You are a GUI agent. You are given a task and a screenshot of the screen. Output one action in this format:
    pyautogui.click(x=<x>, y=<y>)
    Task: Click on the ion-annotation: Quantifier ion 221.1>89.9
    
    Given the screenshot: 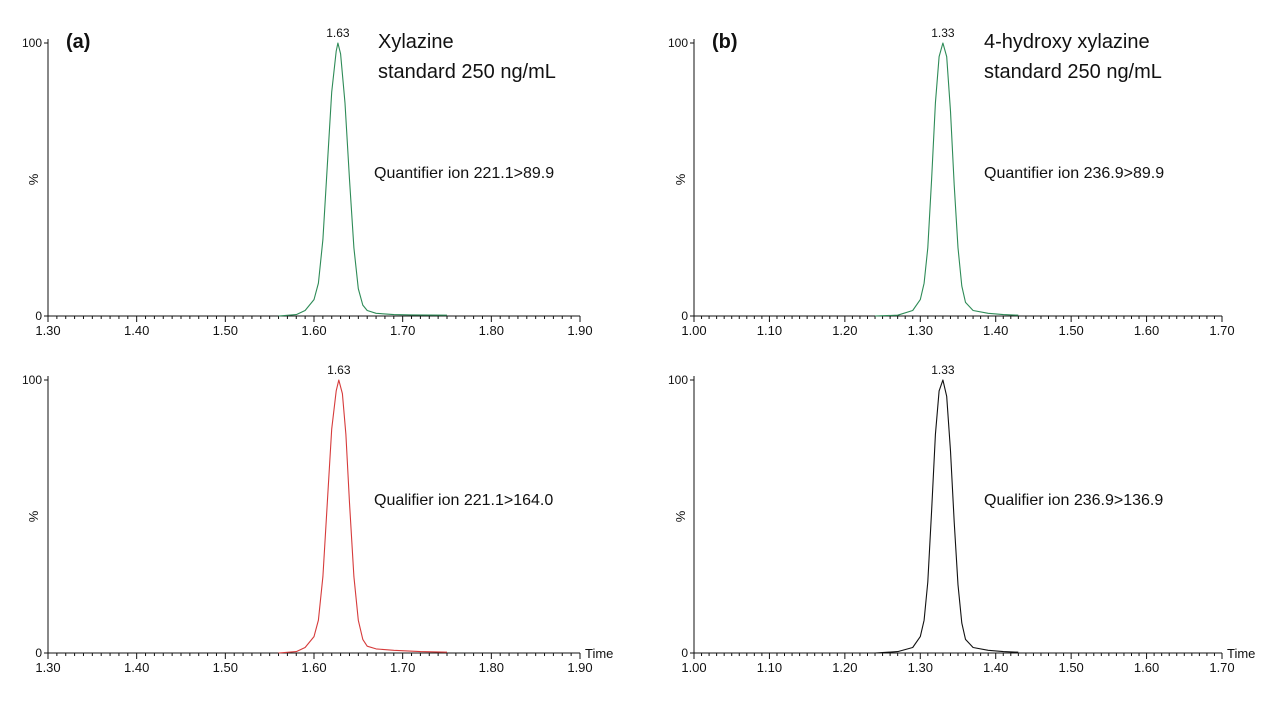 What is the action you would take?
    pyautogui.click(x=464, y=173)
    